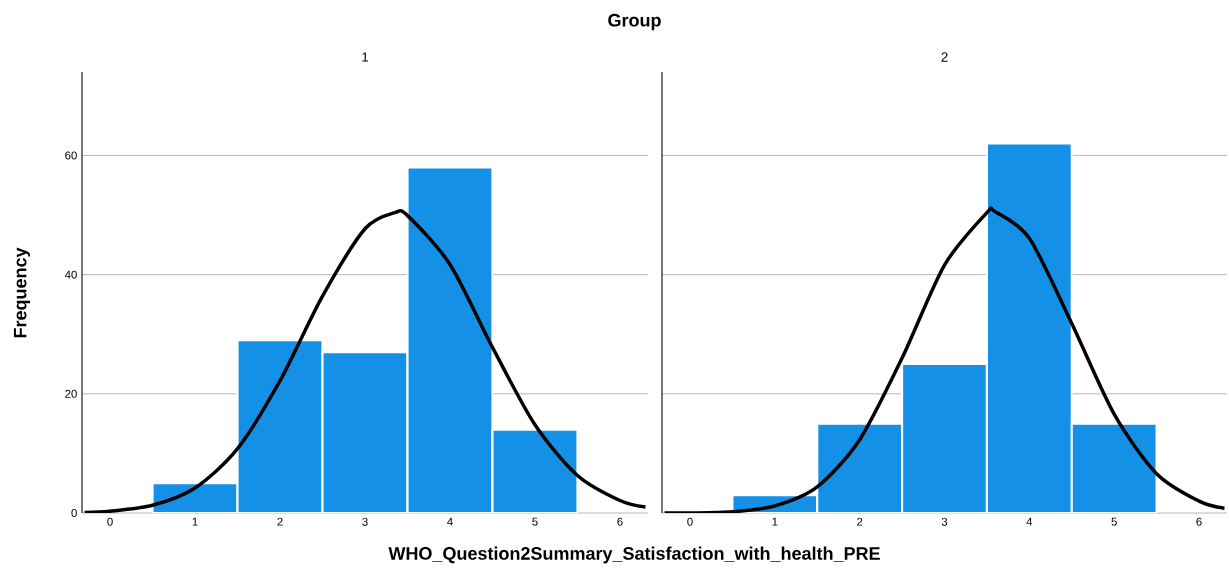 Image resolution: width=1229 pixels, height=569 pixels. Describe the element at coordinates (365, 57) in the screenshot. I see `chart-subtitle: 1` at that location.